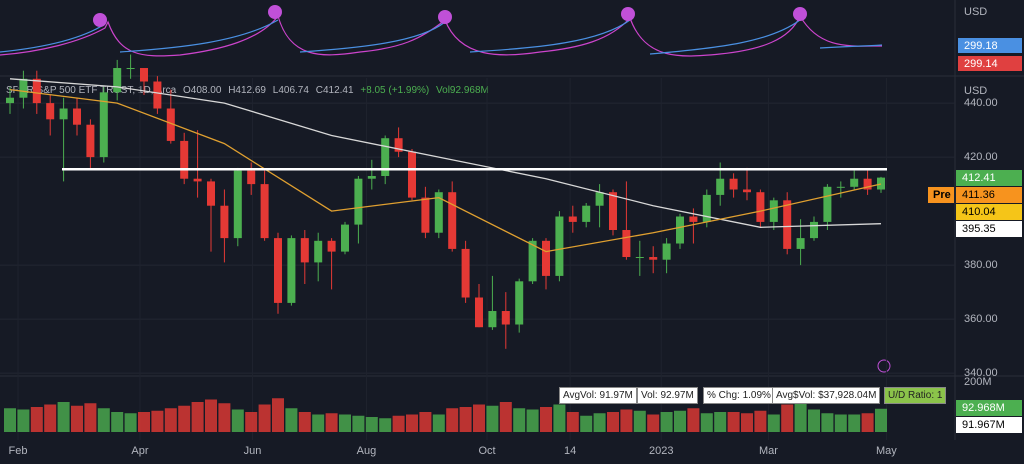 The width and height of the screenshot is (1024, 464). Describe the element at coordinates (941, 195) in the screenshot. I see `pre-tag-box` at that location.